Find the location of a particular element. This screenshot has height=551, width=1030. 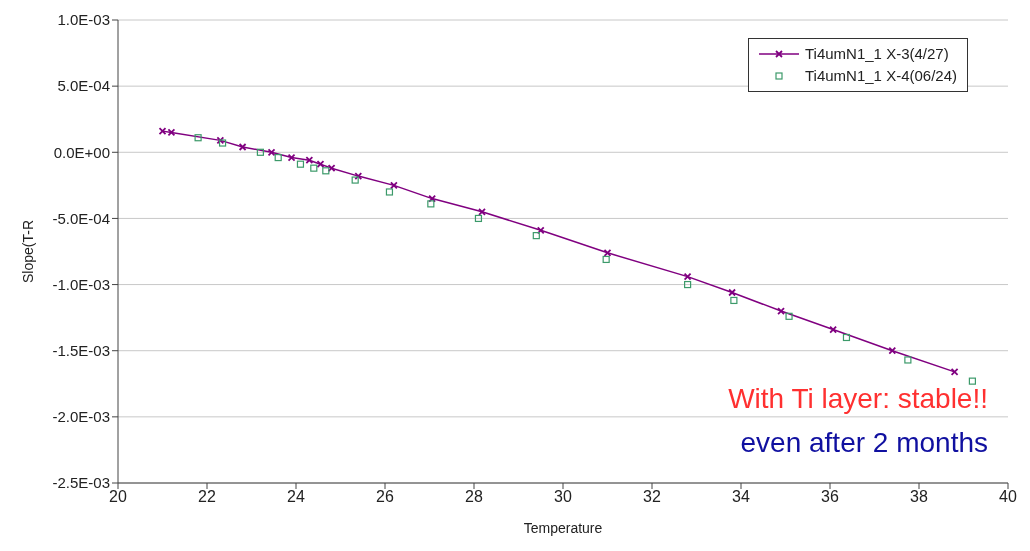

annotation: With Ti layer: stable!! is located at coordinates (858, 399).